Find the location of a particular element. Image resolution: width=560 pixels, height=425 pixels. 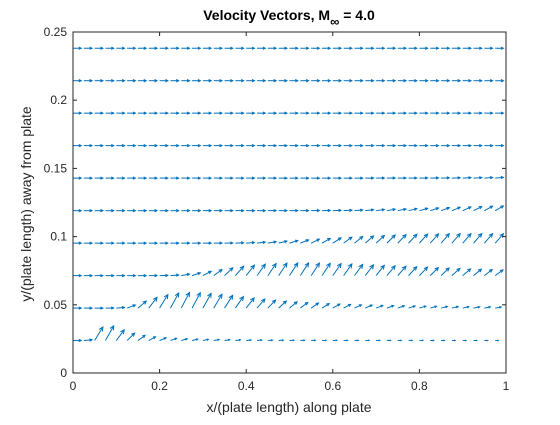

y-tick-label: 0.2 is located at coordinates (58, 100).